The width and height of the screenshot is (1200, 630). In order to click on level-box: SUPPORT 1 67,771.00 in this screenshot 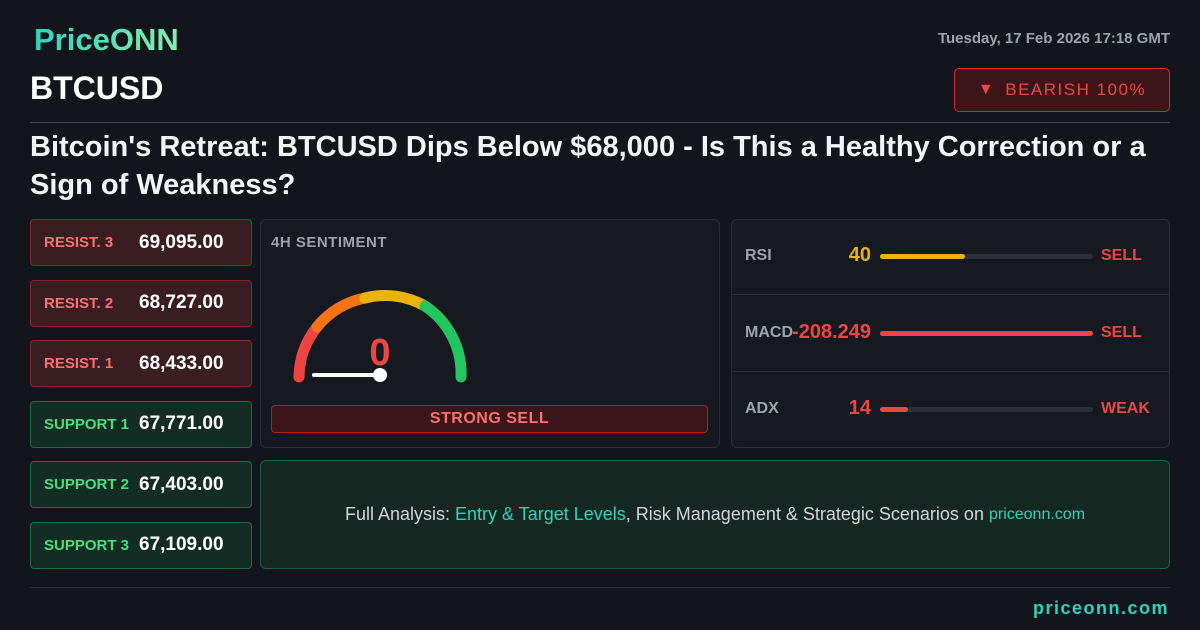, I will do `click(141, 424)`.